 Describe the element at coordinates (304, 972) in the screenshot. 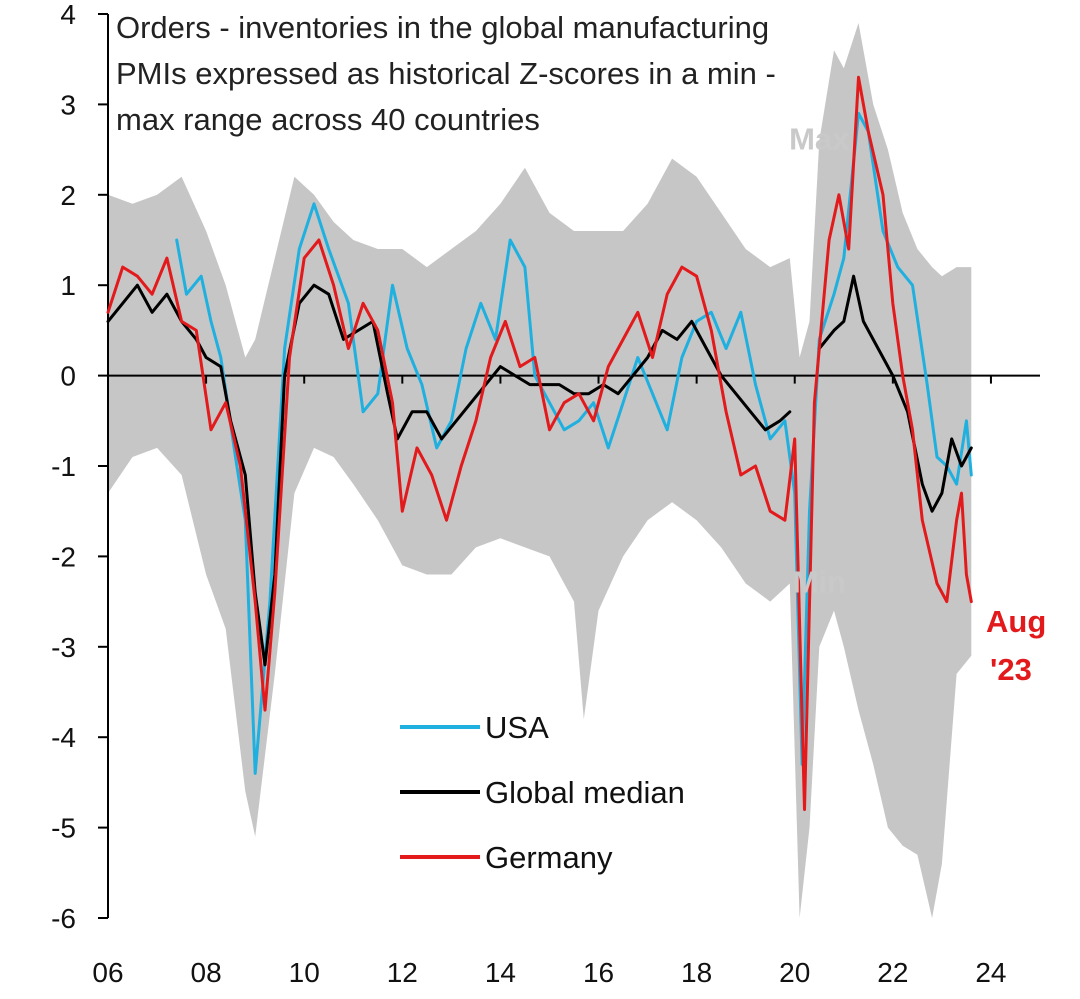

I see `x-tick-label: 10` at that location.